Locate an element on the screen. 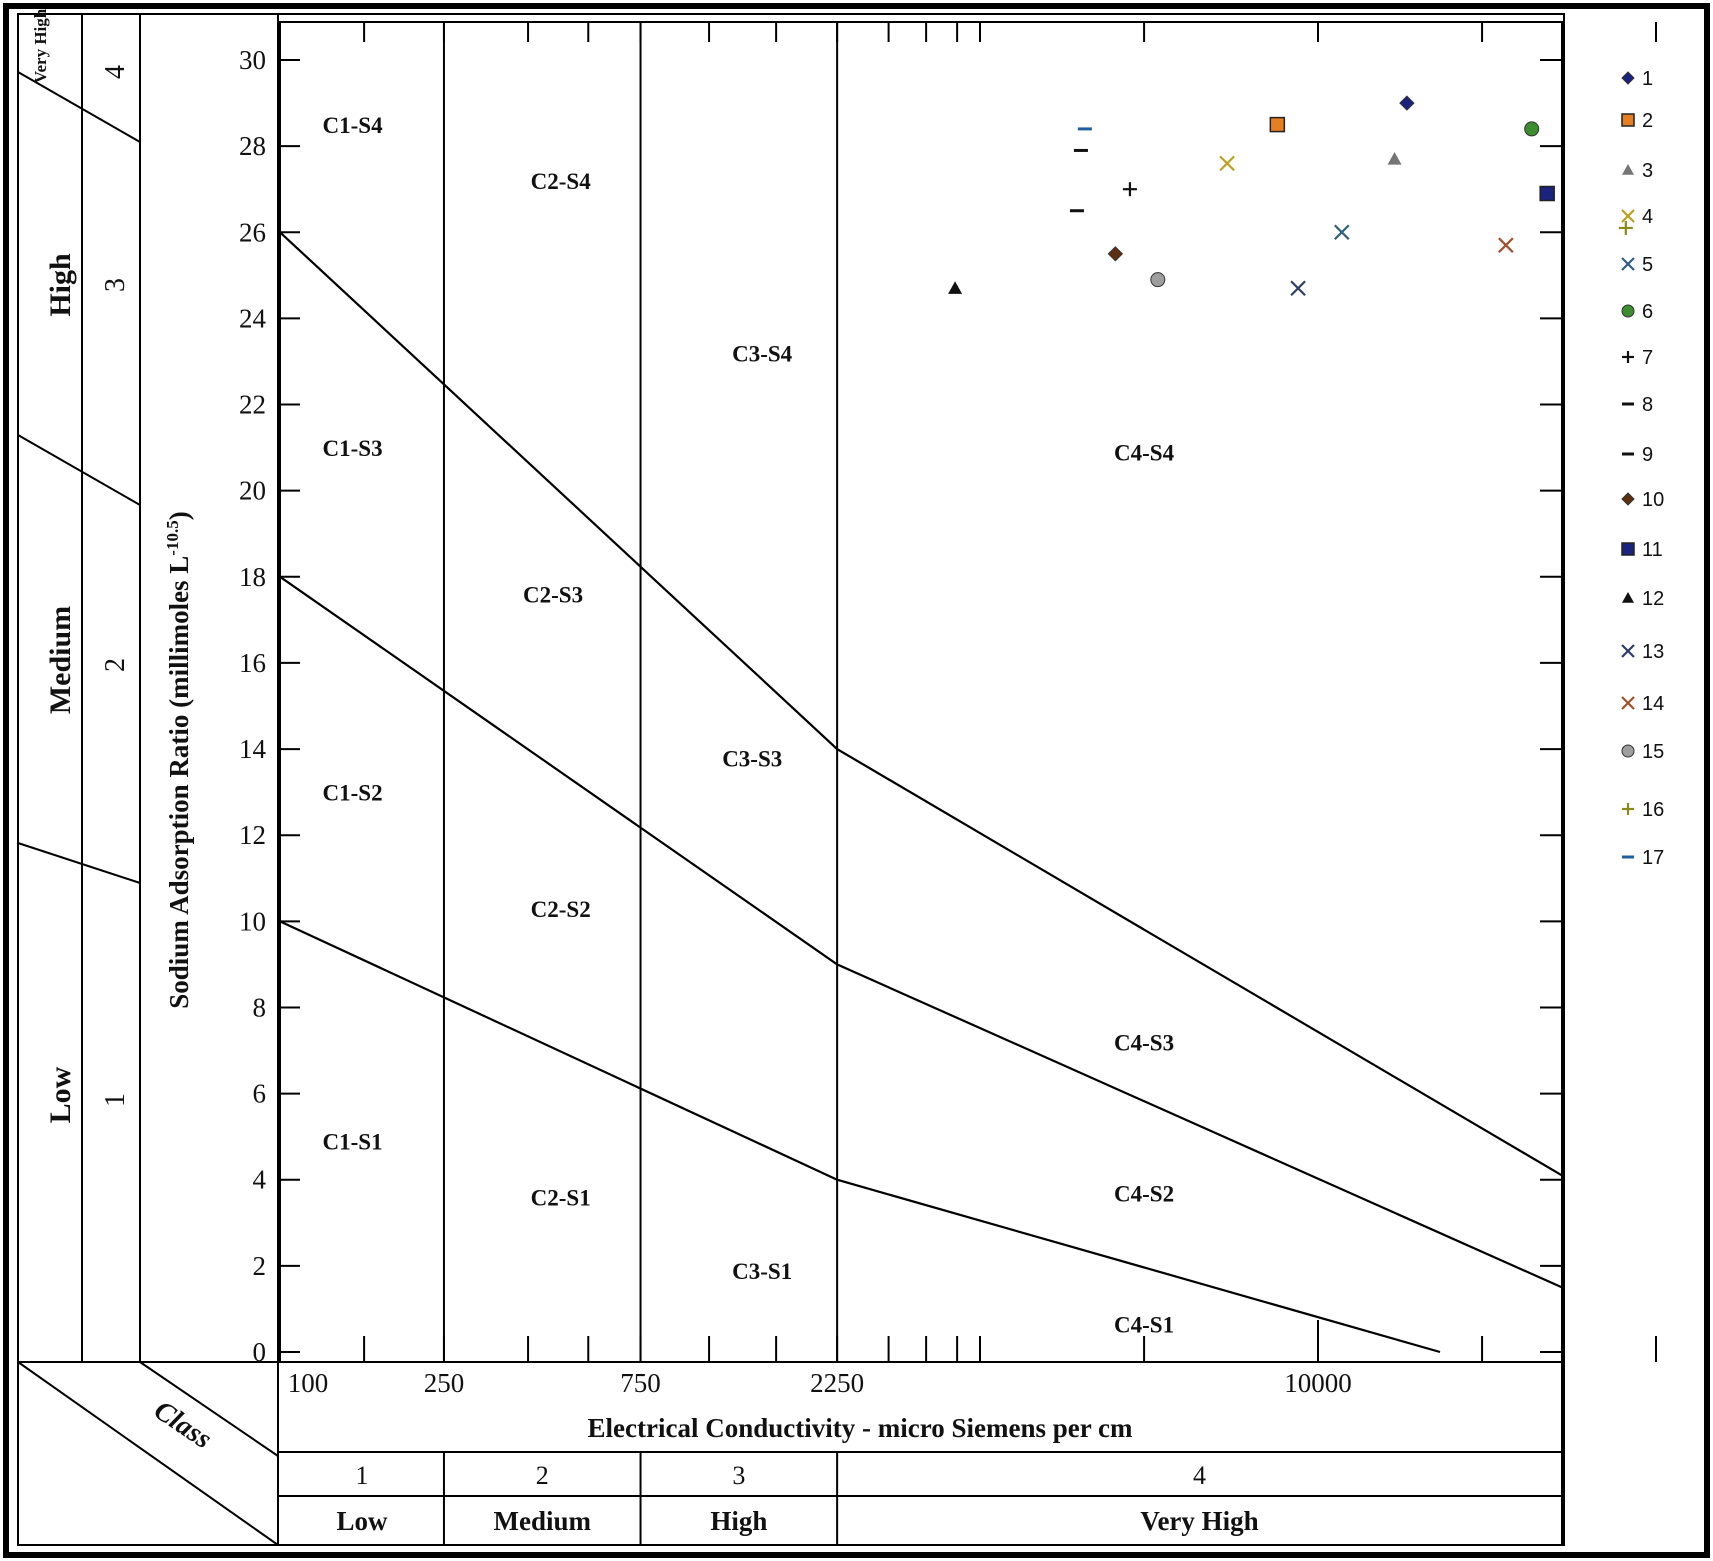 The height and width of the screenshot is (1561, 1713). legend-item-10: 10 is located at coordinates (1642, 500).